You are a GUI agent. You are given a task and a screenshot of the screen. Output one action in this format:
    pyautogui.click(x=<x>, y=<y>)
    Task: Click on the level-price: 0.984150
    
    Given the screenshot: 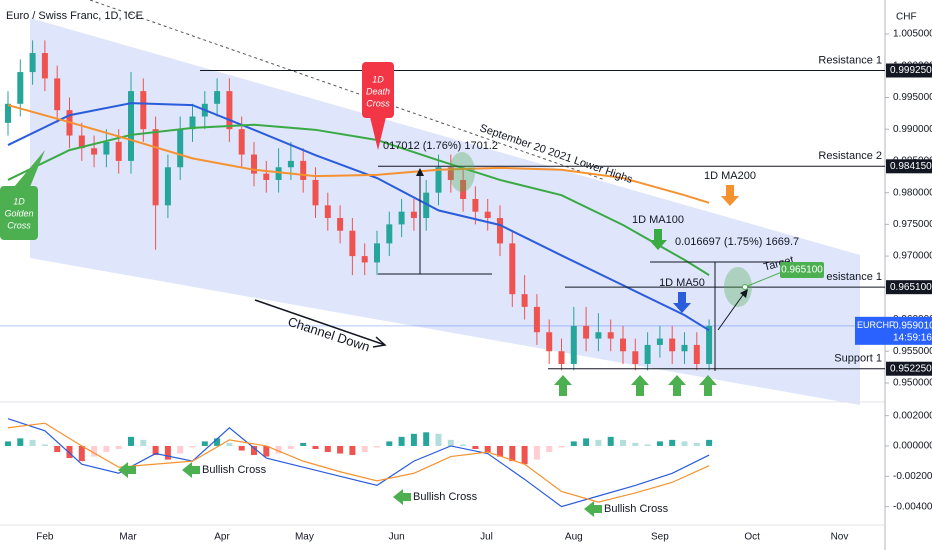 What is the action you would take?
    pyautogui.click(x=911, y=166)
    